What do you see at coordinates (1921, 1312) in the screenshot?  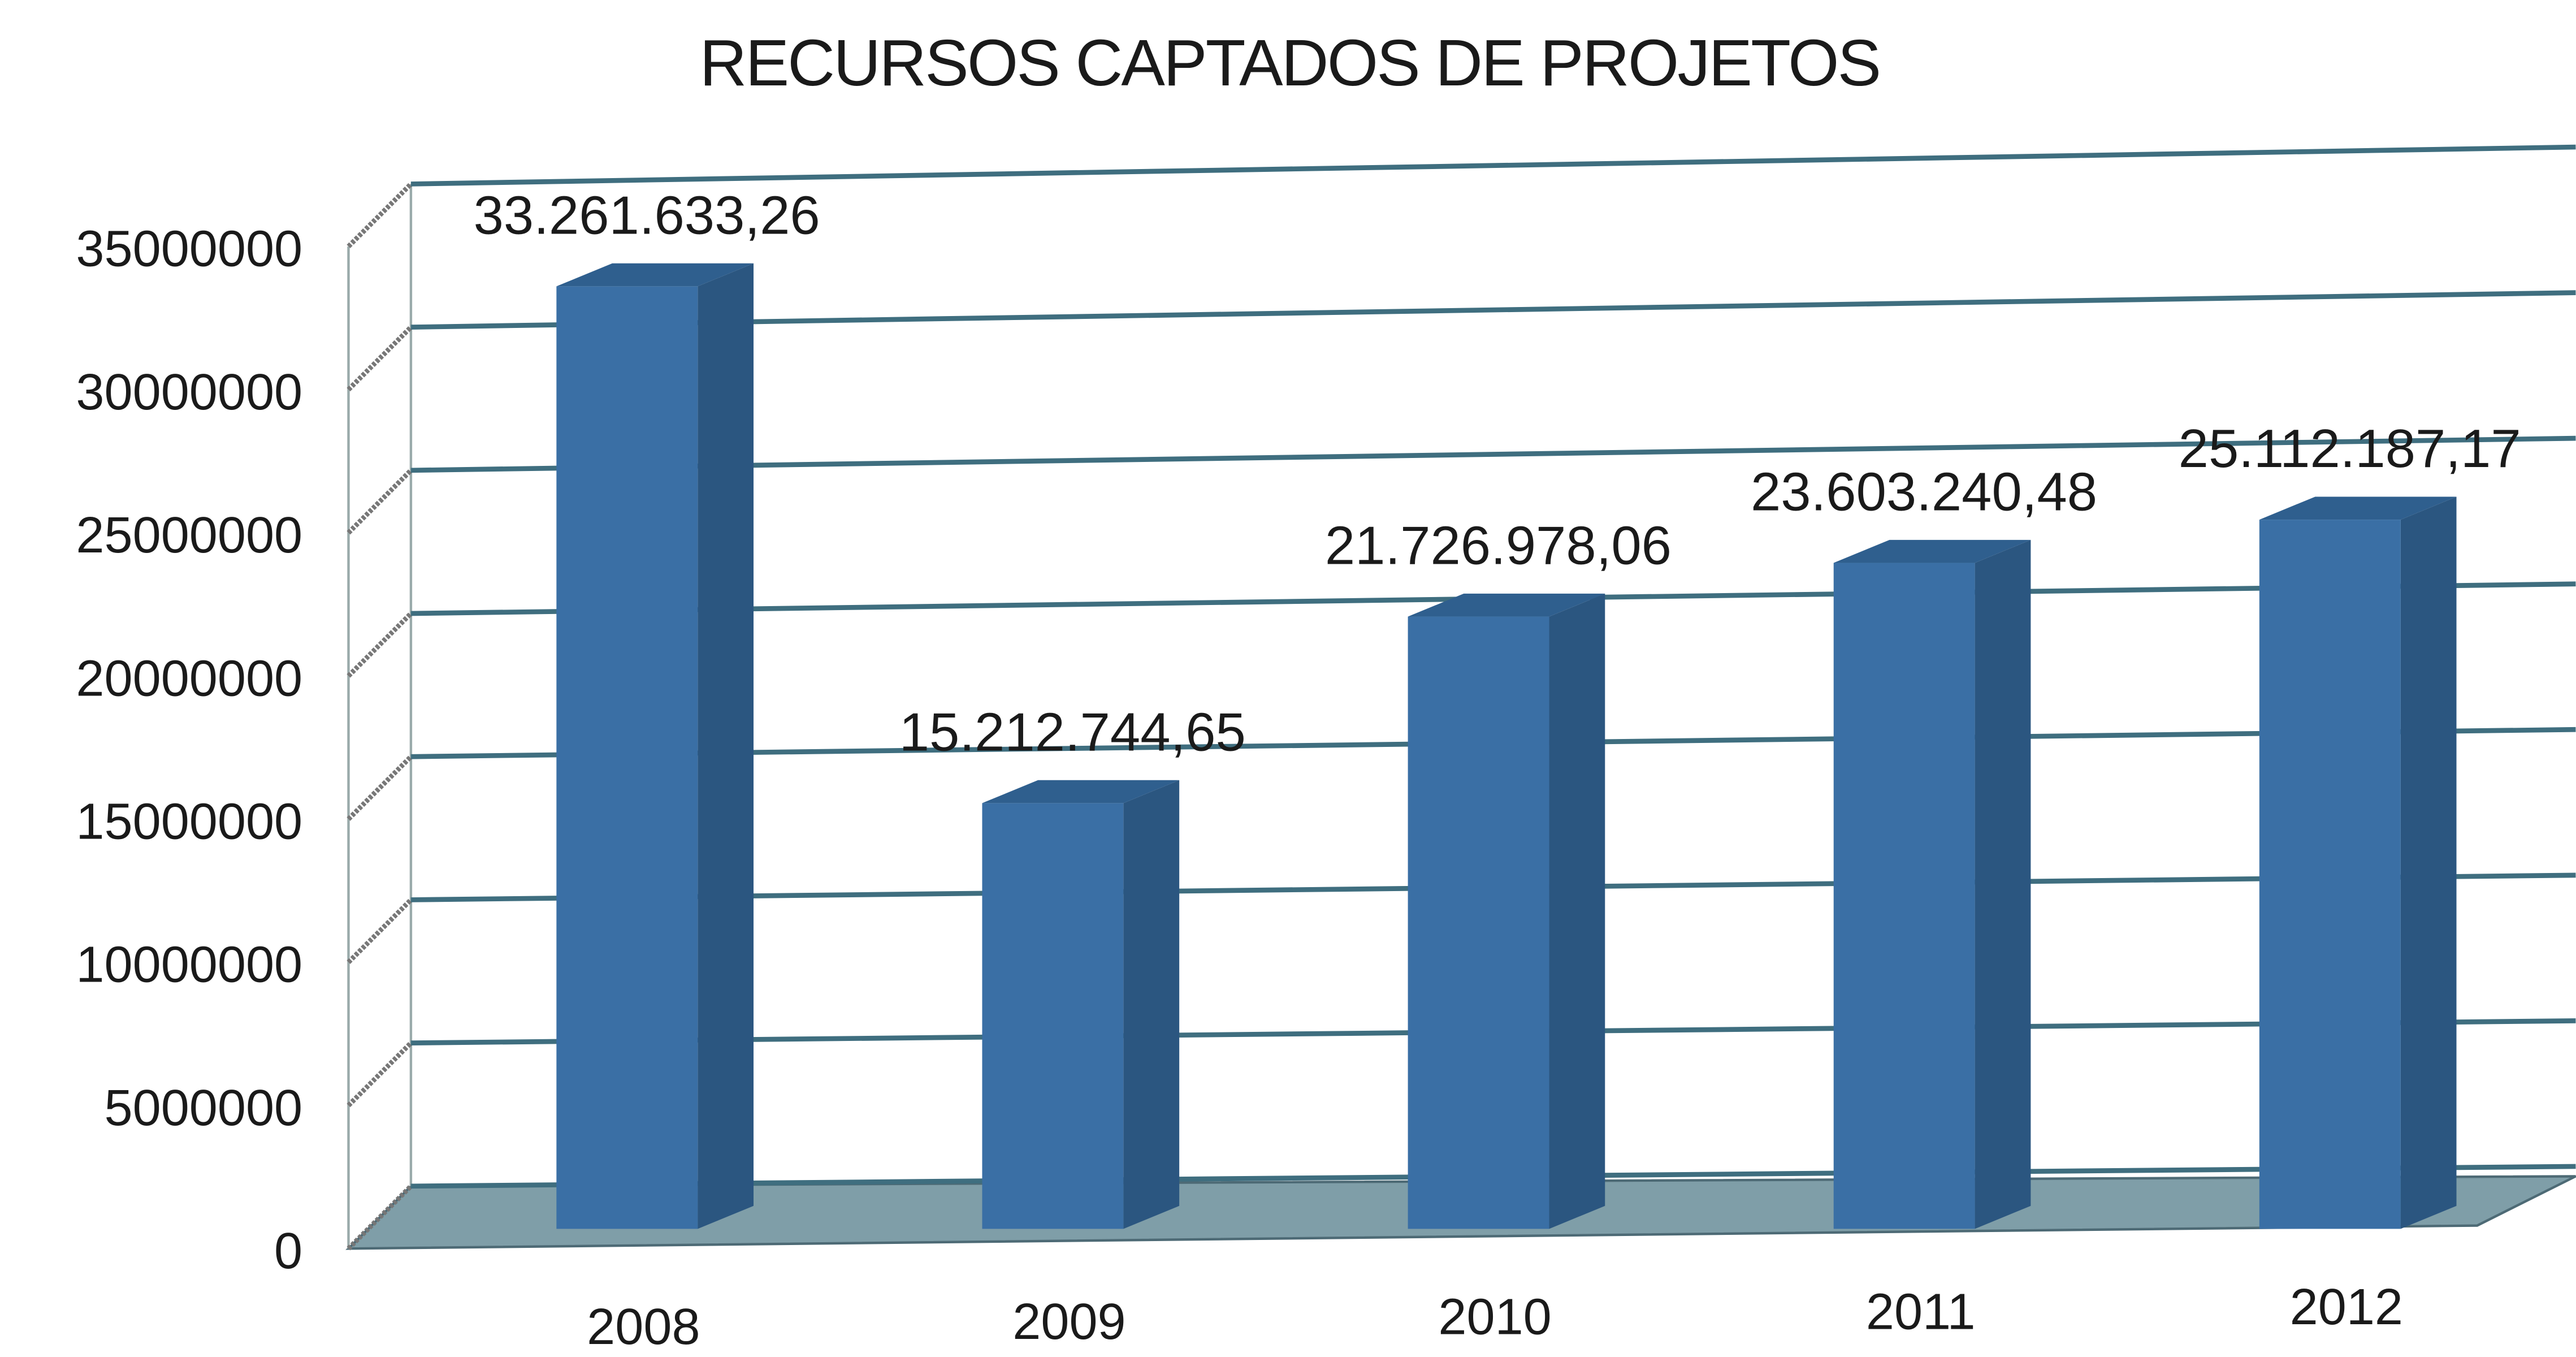 I see `x-tick-label: 2011` at bounding box center [1921, 1312].